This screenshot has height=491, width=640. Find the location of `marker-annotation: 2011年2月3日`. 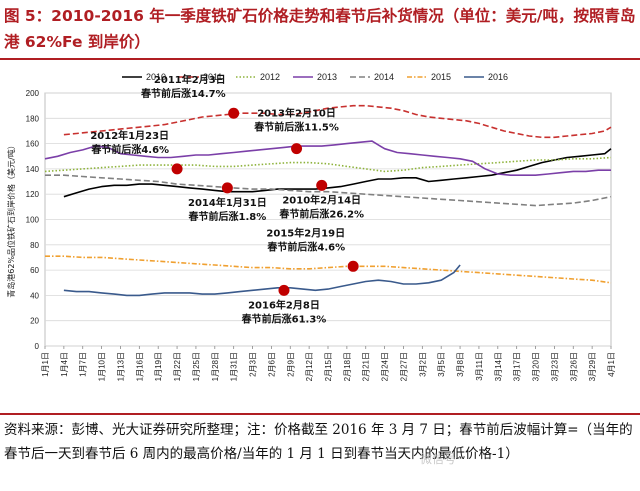

marker-annotation: 2011年2月3日 is located at coordinates (190, 79).